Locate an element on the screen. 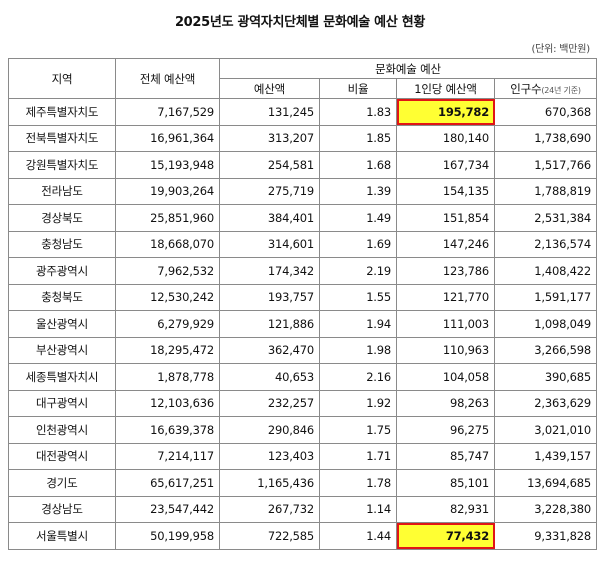  culture-budget-cell: 267,732 is located at coordinates (269, 509).